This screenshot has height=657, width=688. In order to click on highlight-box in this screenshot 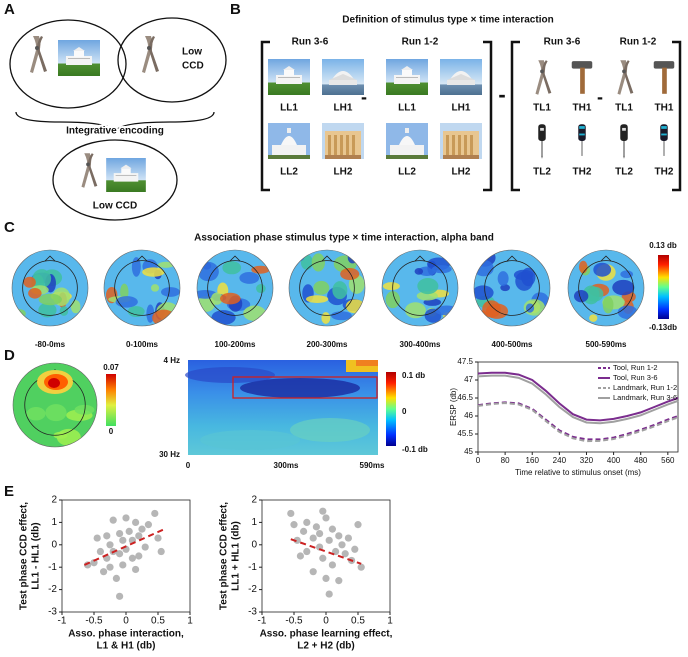, I will do `click(305, 387)`.